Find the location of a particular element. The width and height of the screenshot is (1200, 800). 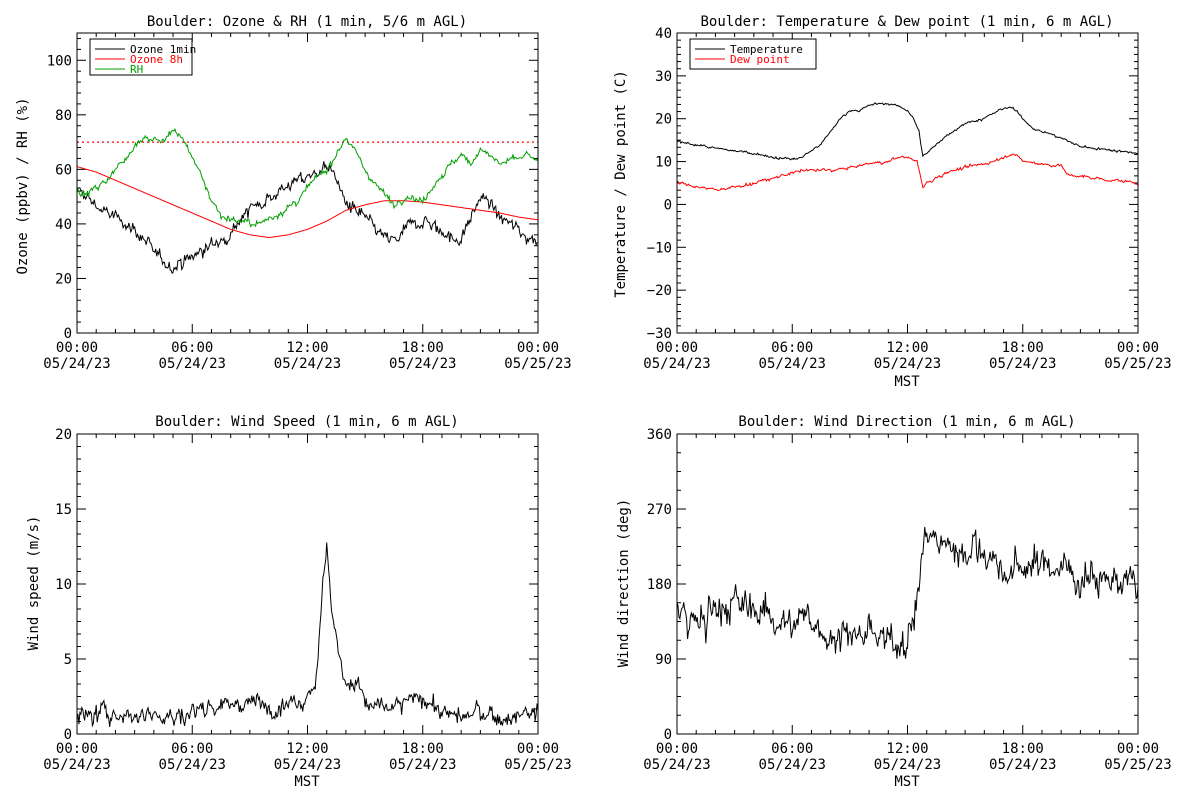

legend-label: Temperature is located at coordinates (766, 49).